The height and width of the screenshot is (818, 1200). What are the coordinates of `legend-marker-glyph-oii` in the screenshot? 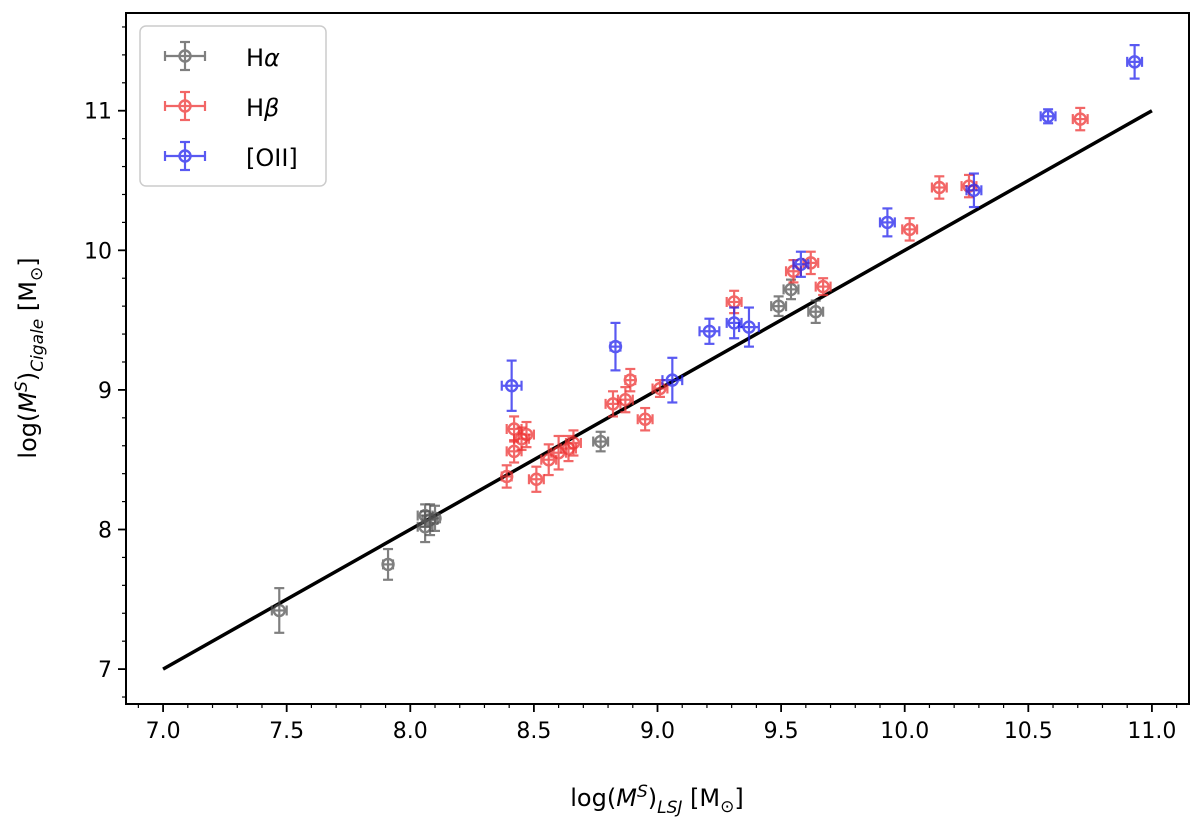 It's located at (185, 156).